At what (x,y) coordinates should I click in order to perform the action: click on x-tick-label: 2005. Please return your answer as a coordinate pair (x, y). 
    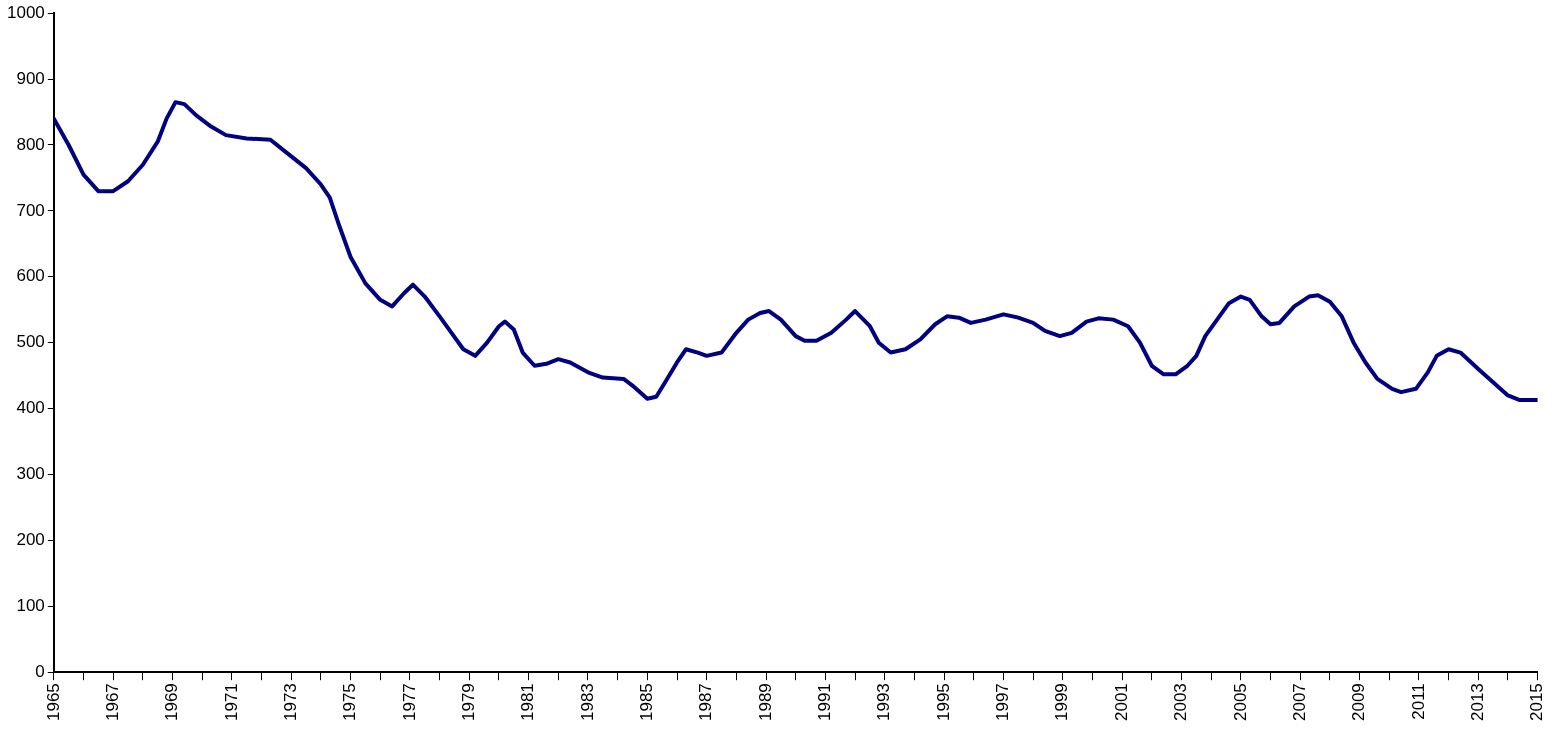
    Looking at the image, I should click on (1240, 702).